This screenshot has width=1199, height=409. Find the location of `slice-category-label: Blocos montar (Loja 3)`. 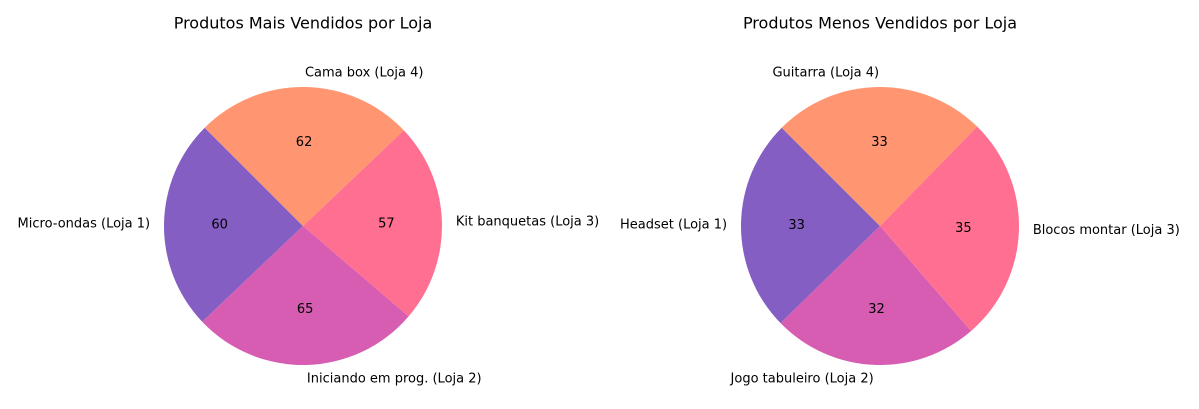

slice-category-label: Blocos montar (Loja 3) is located at coordinates (1106, 230).